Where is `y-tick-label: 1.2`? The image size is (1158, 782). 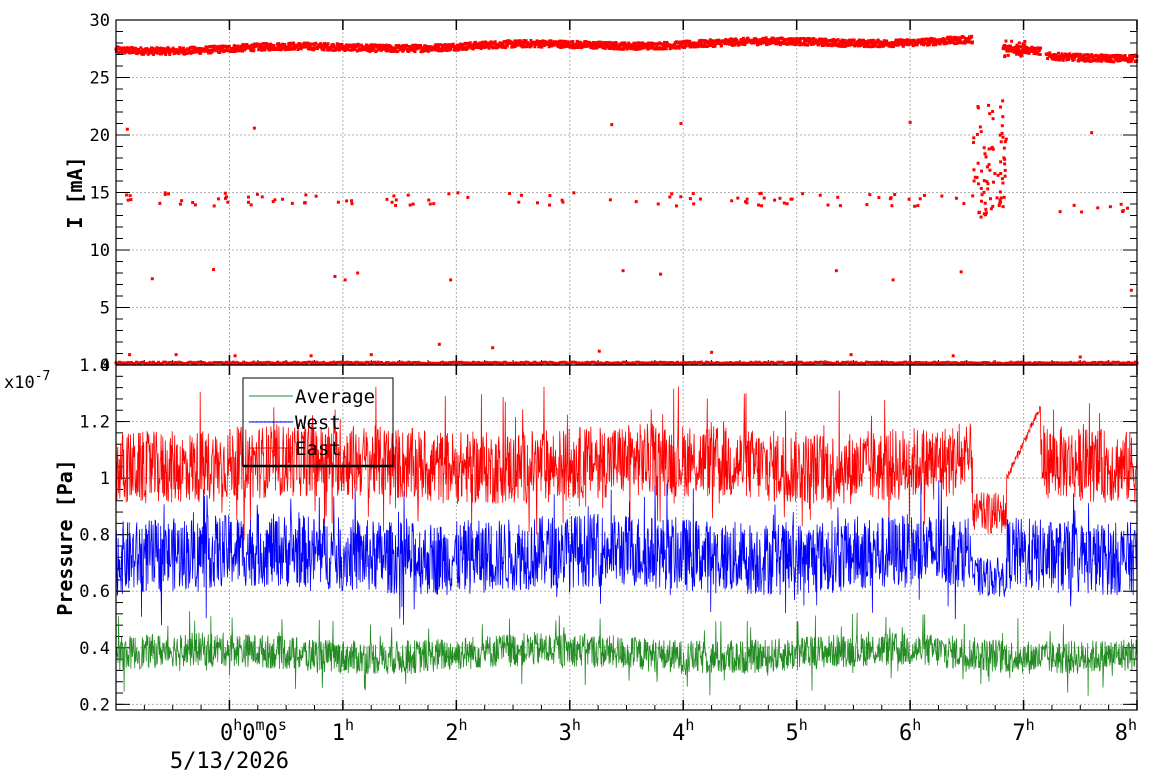
y-tick-label: 1.2 is located at coordinates (94, 423).